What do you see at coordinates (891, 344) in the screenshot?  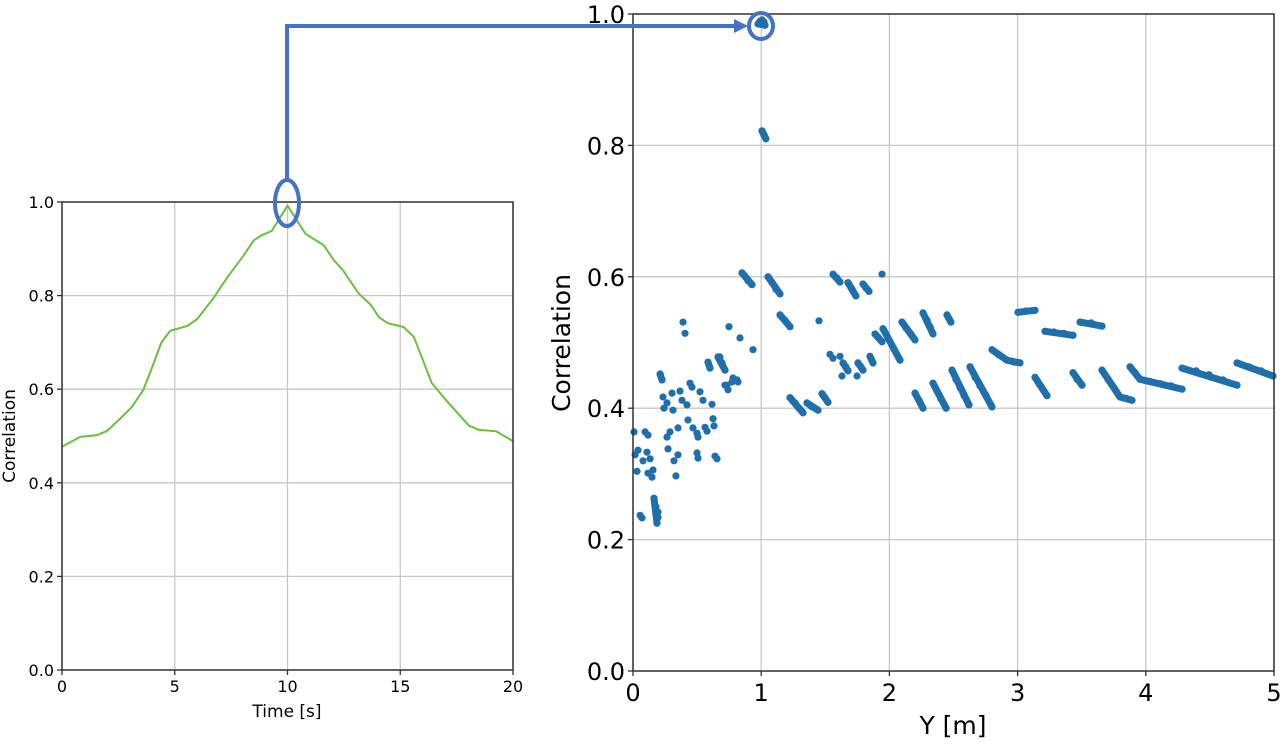 I see `scatter-dense-run` at bounding box center [891, 344].